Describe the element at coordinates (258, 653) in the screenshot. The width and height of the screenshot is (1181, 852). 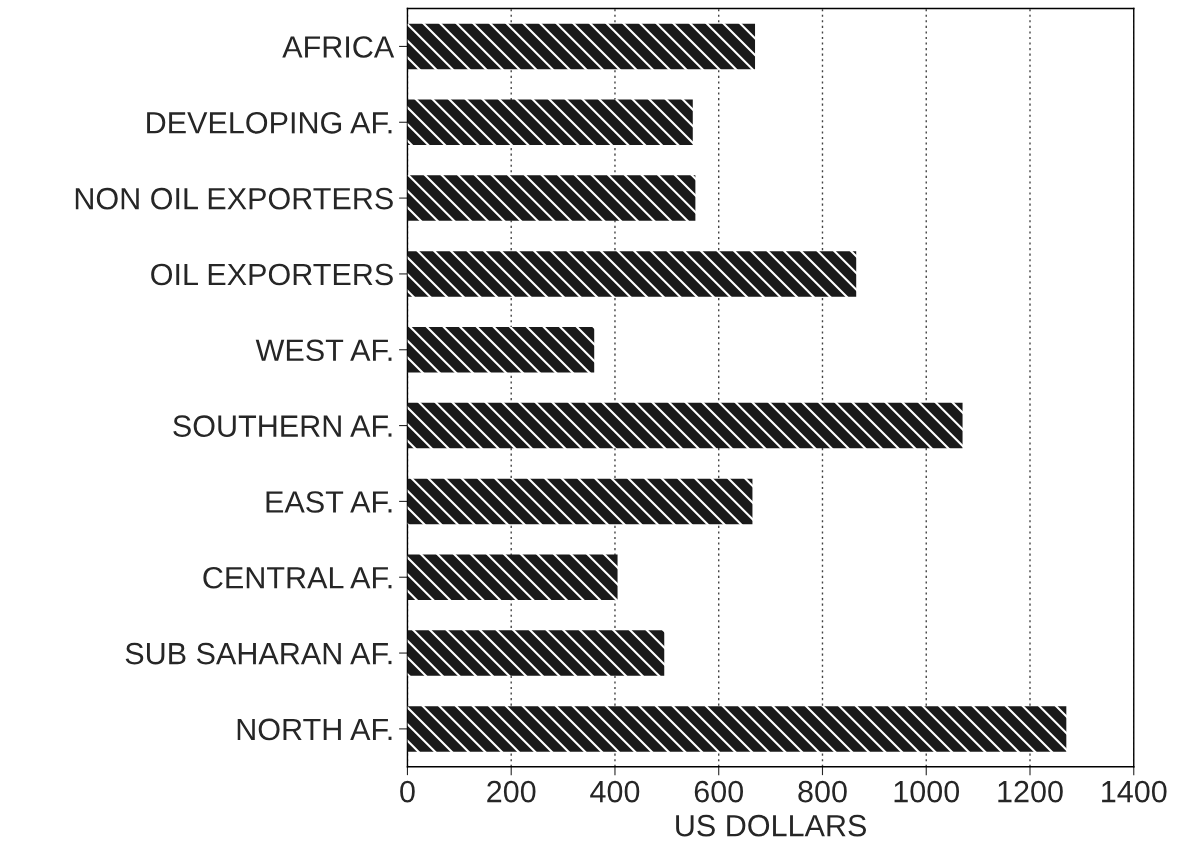
I see `y-tick-label: SUB SAHARAN AF.` at that location.